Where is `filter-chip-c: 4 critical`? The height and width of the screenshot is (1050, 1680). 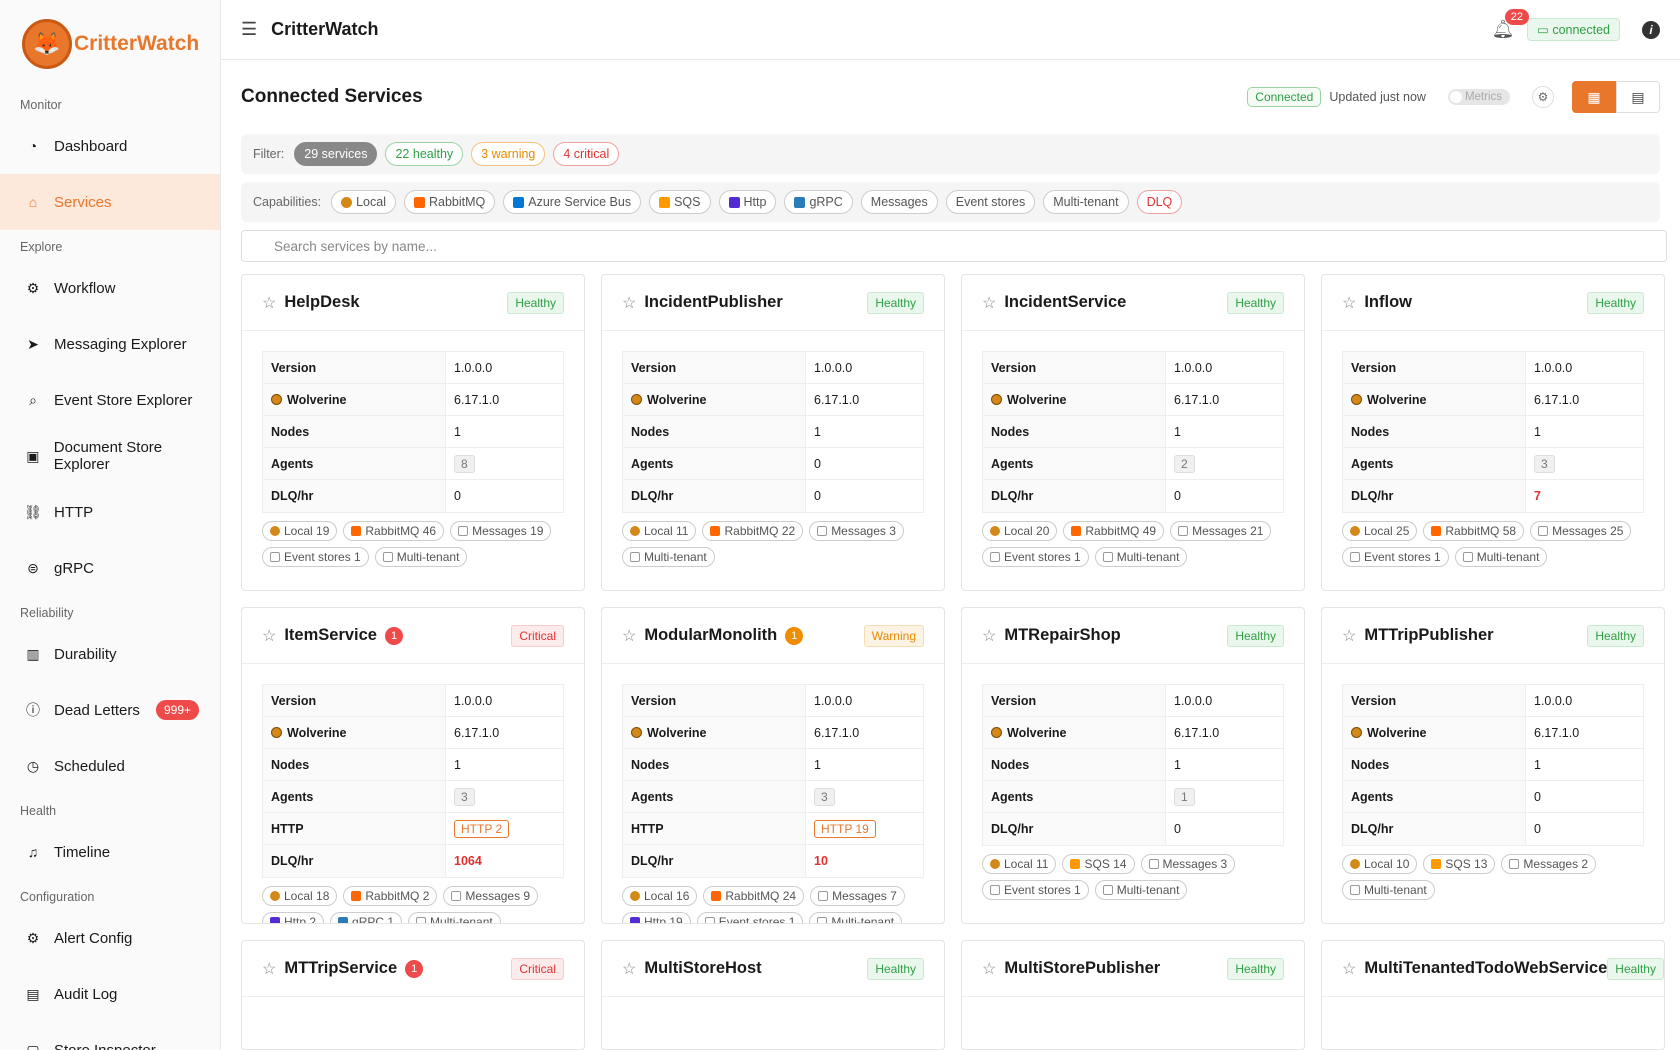
filter-chip-c: 4 critical is located at coordinates (586, 154).